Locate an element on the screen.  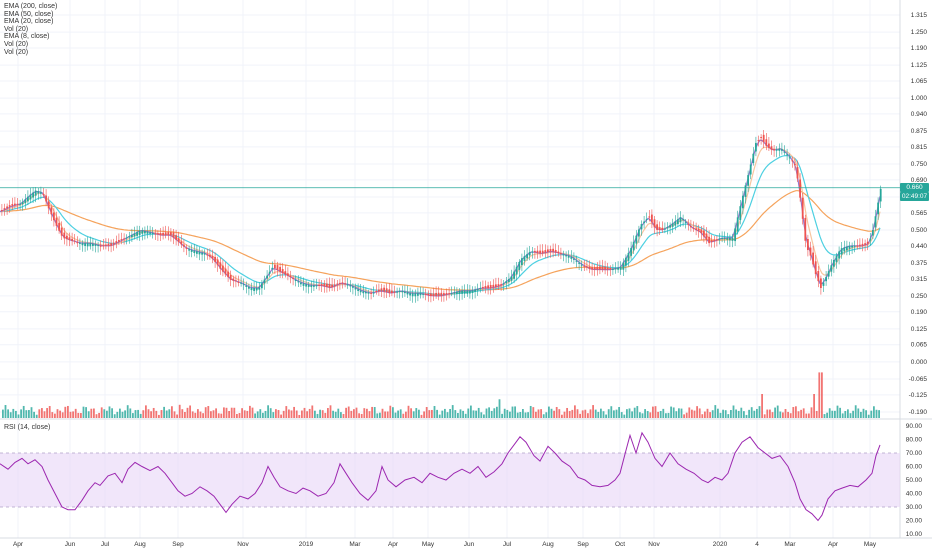
x-tick-label: Aug is located at coordinates (140, 544).